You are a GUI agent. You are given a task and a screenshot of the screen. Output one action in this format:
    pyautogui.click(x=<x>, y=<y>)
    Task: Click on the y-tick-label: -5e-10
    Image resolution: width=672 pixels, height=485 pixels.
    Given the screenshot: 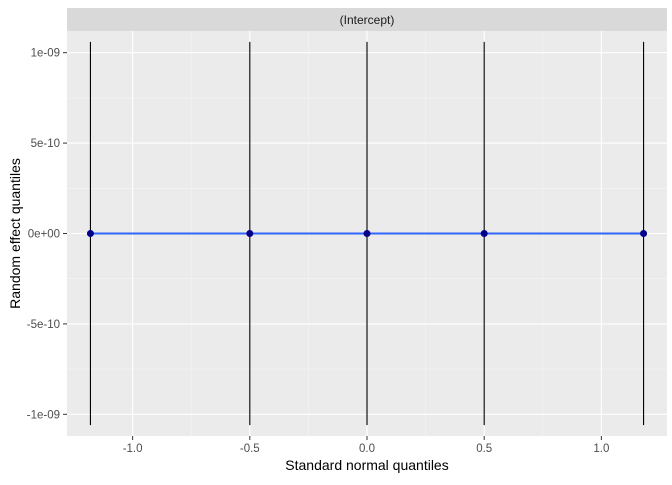 What is the action you would take?
    pyautogui.click(x=43, y=325)
    